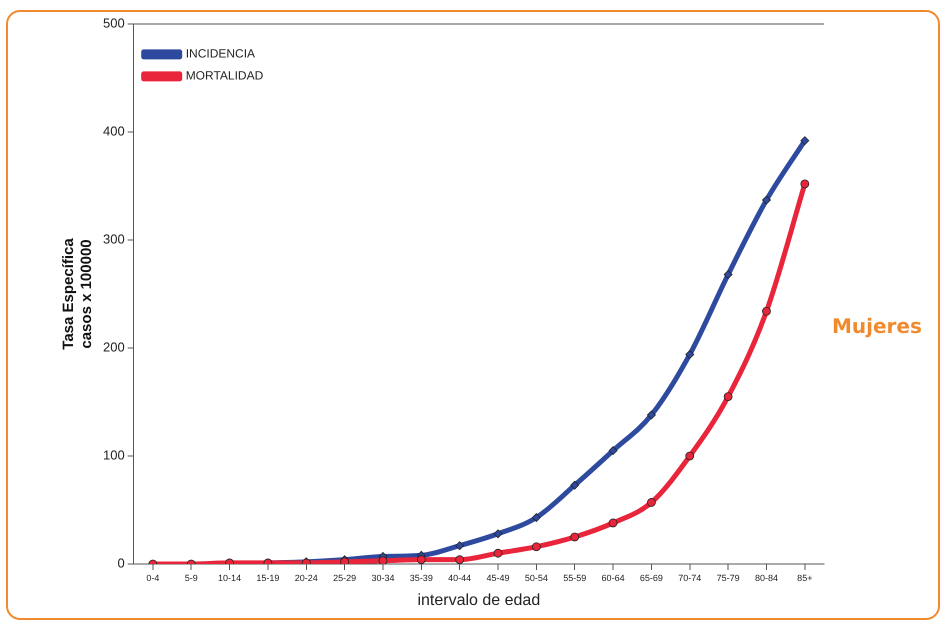 The image size is (946, 626). What do you see at coordinates (113, 131) in the screenshot?
I see `y-tick-label: 400` at bounding box center [113, 131].